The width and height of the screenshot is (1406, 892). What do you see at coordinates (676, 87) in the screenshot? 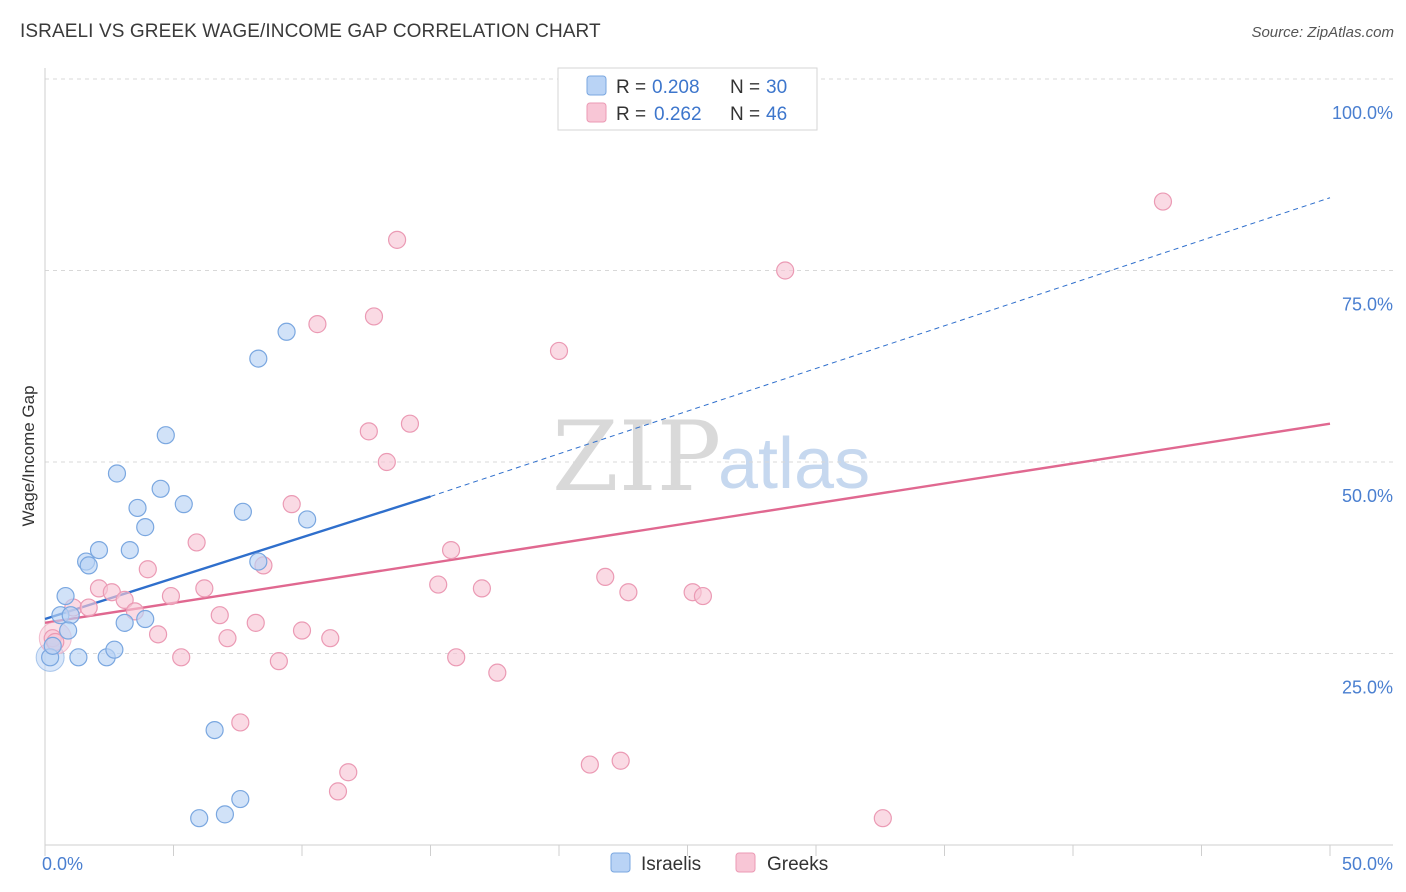
I see `legend-israelis-r-value: 0.208` at bounding box center [676, 87].